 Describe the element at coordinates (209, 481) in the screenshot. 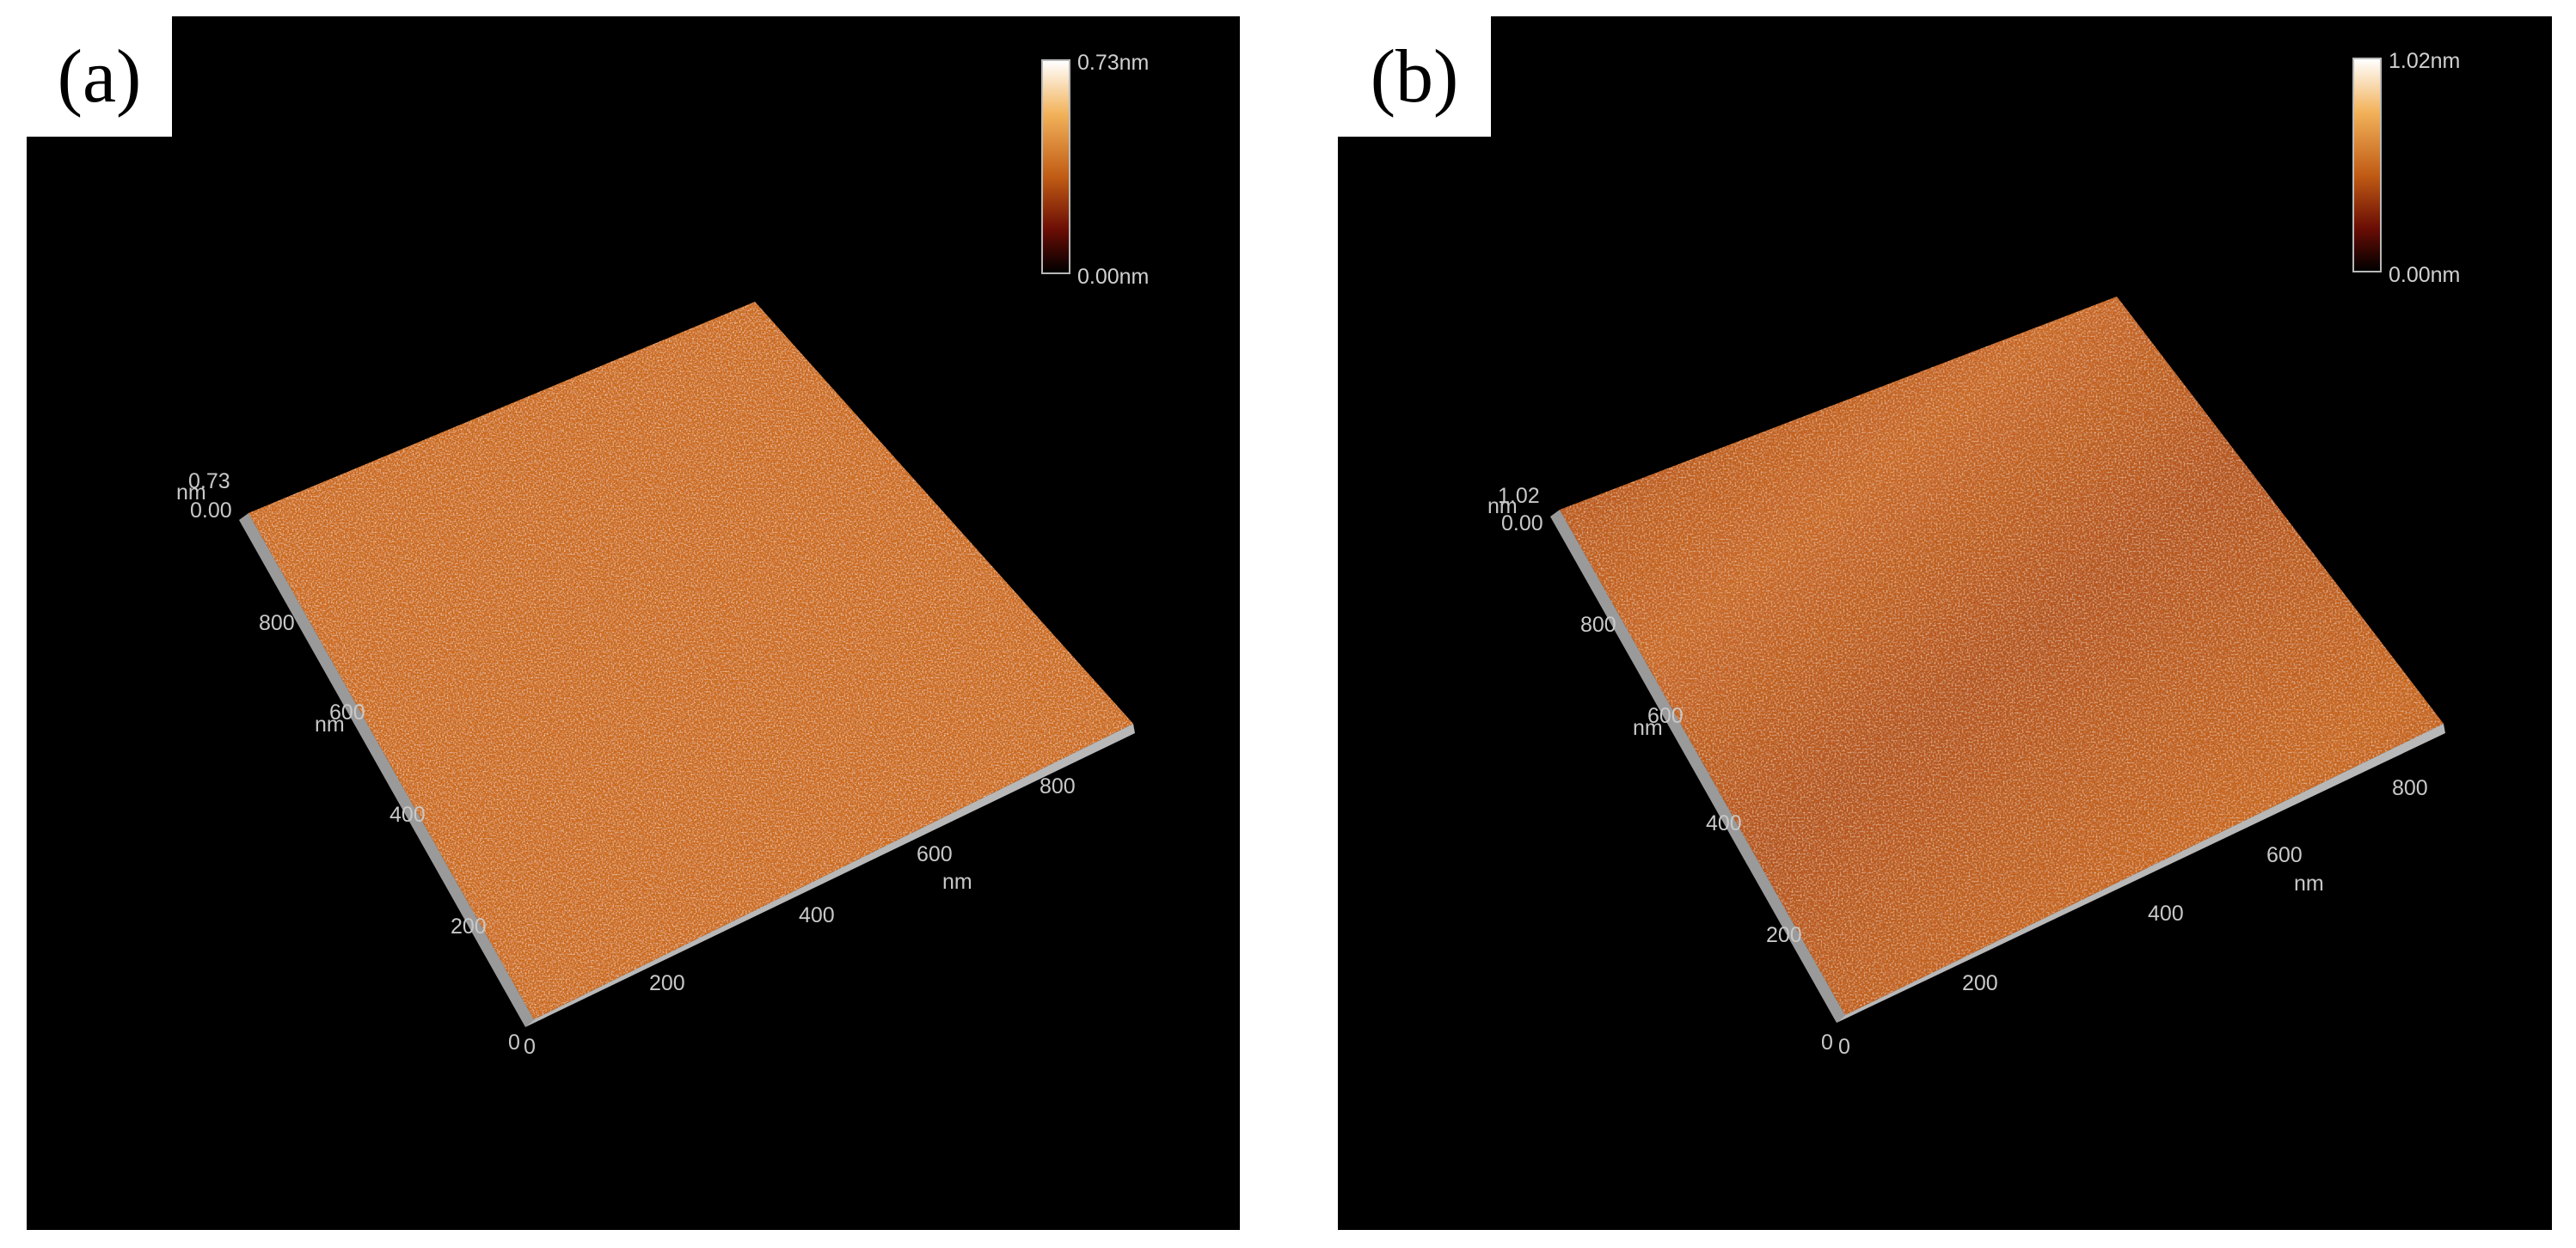

I see `z-top-tick: 0.73` at that location.